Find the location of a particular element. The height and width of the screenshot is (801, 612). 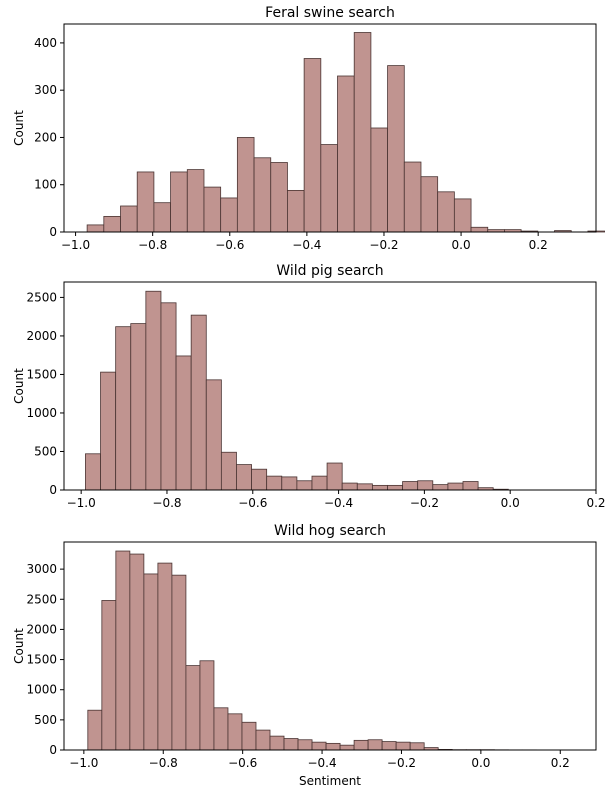

x-tick-label: 0.2 is located at coordinates (538, 245).